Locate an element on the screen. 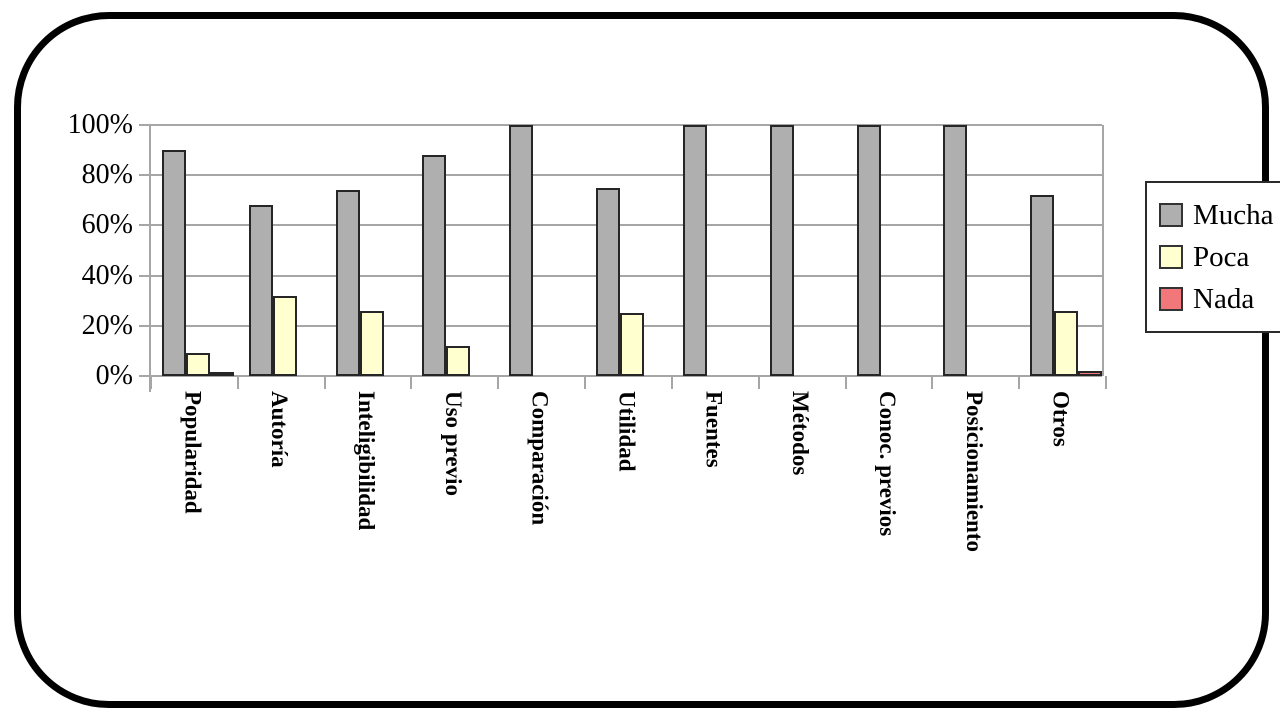  x-category-cell: Uso previo is located at coordinates (452, 443).